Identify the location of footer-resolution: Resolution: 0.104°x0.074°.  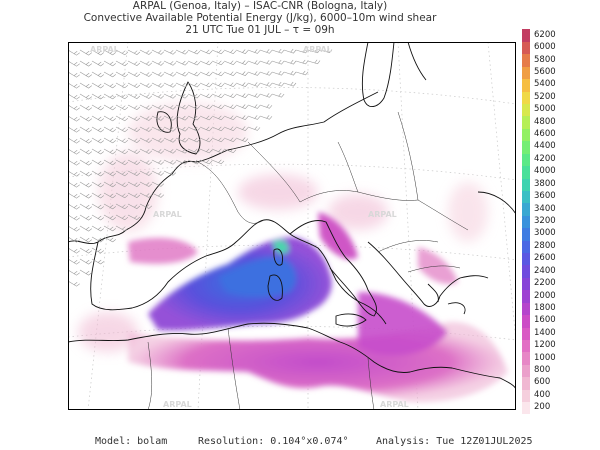
(273, 441).